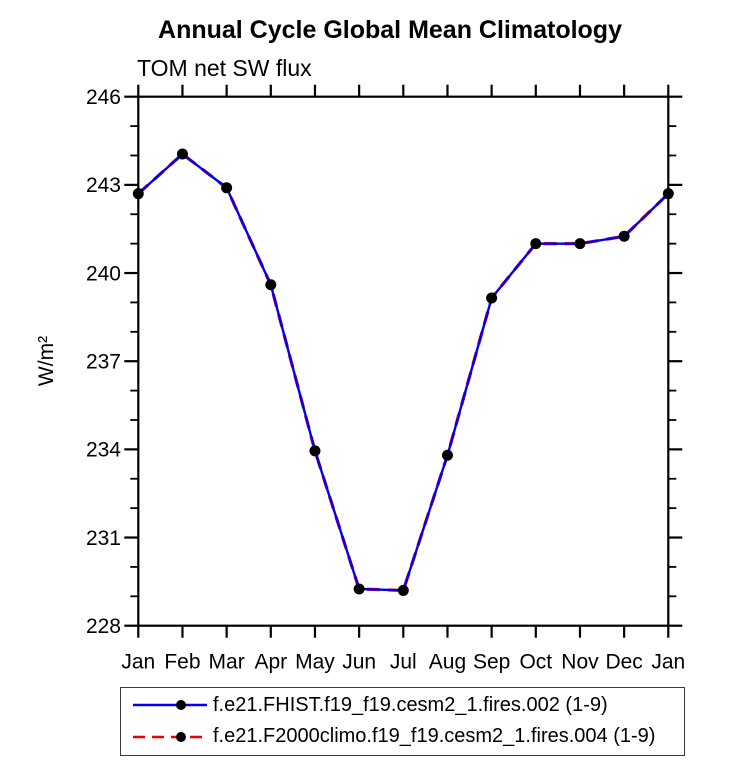 The image size is (732, 763). What do you see at coordinates (170, 705) in the screenshot?
I see `legend-line-sample-solid` at bounding box center [170, 705].